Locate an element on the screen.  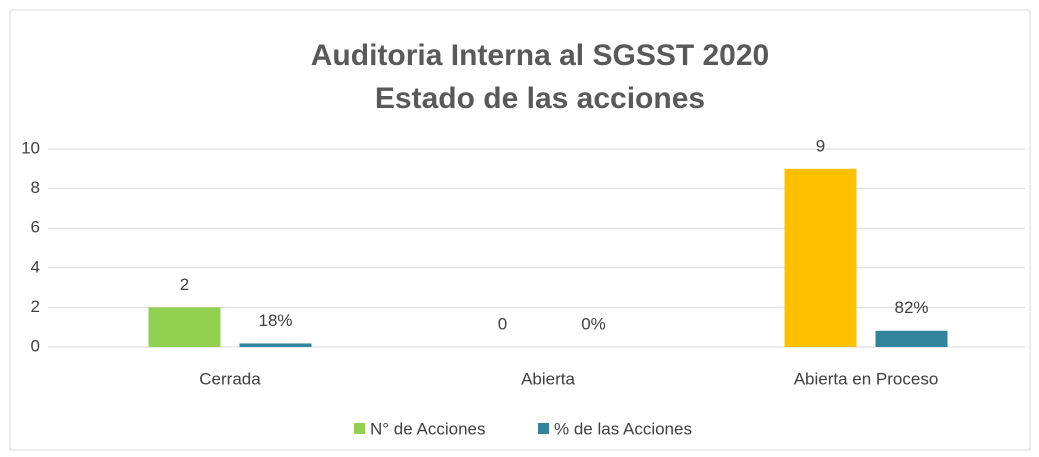
y-tick-label: 4 is located at coordinates (35, 266).